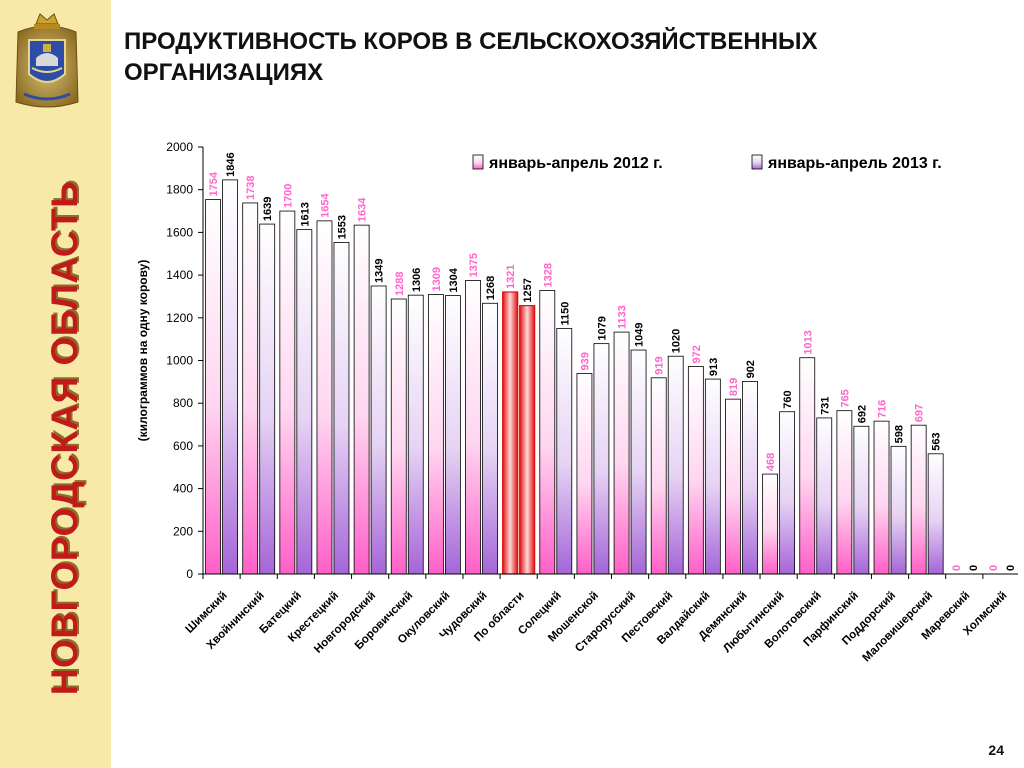 This screenshot has height=768, width=1024. Describe the element at coordinates (528, 290) in the screenshot. I see `data-label-2013: 1257` at that location.